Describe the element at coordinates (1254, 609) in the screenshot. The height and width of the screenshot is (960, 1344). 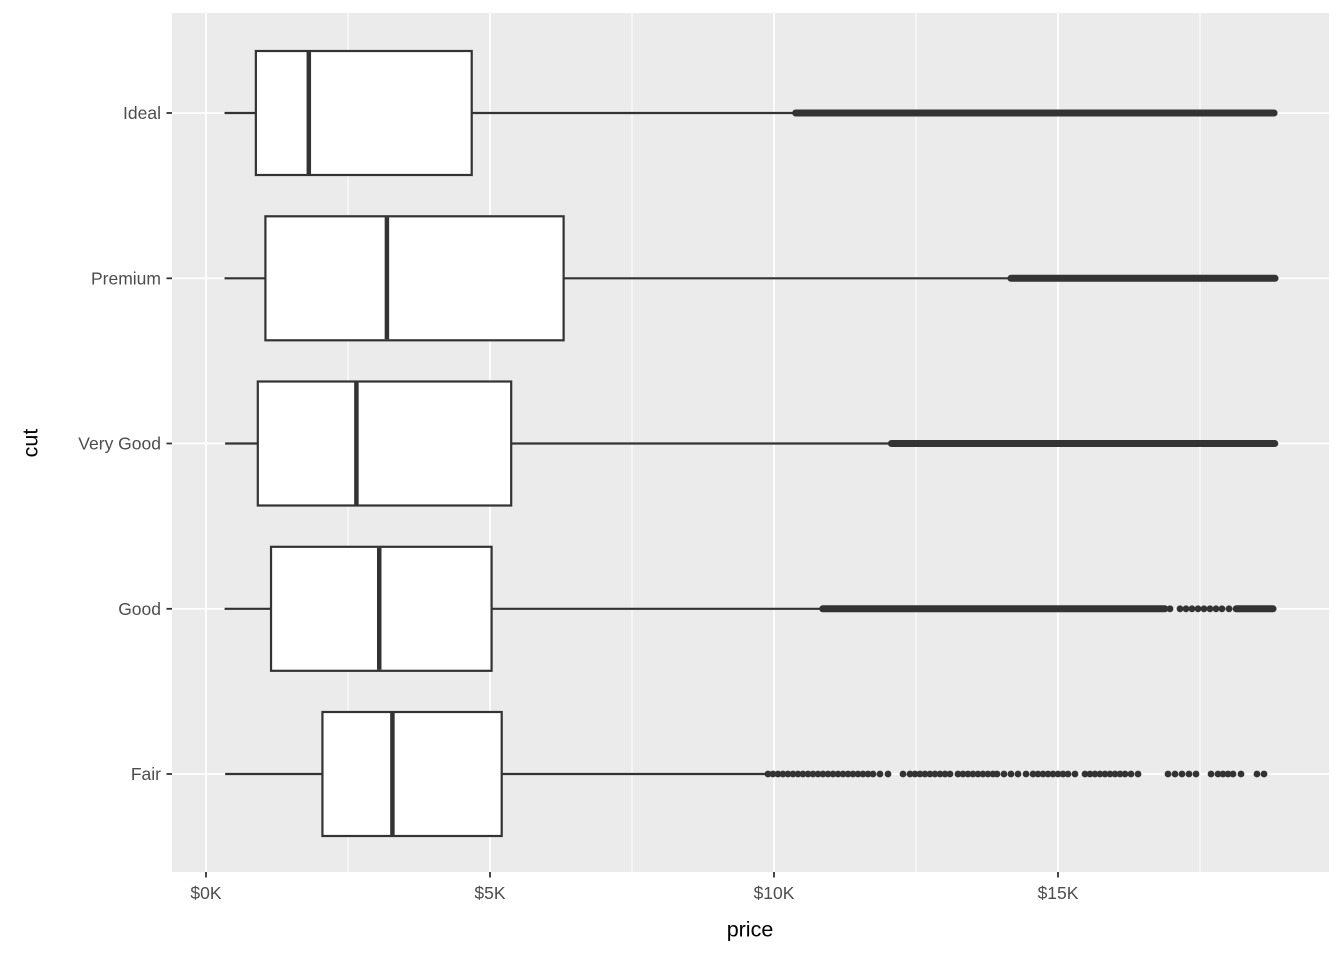
I see `outlier-band-Good` at that location.